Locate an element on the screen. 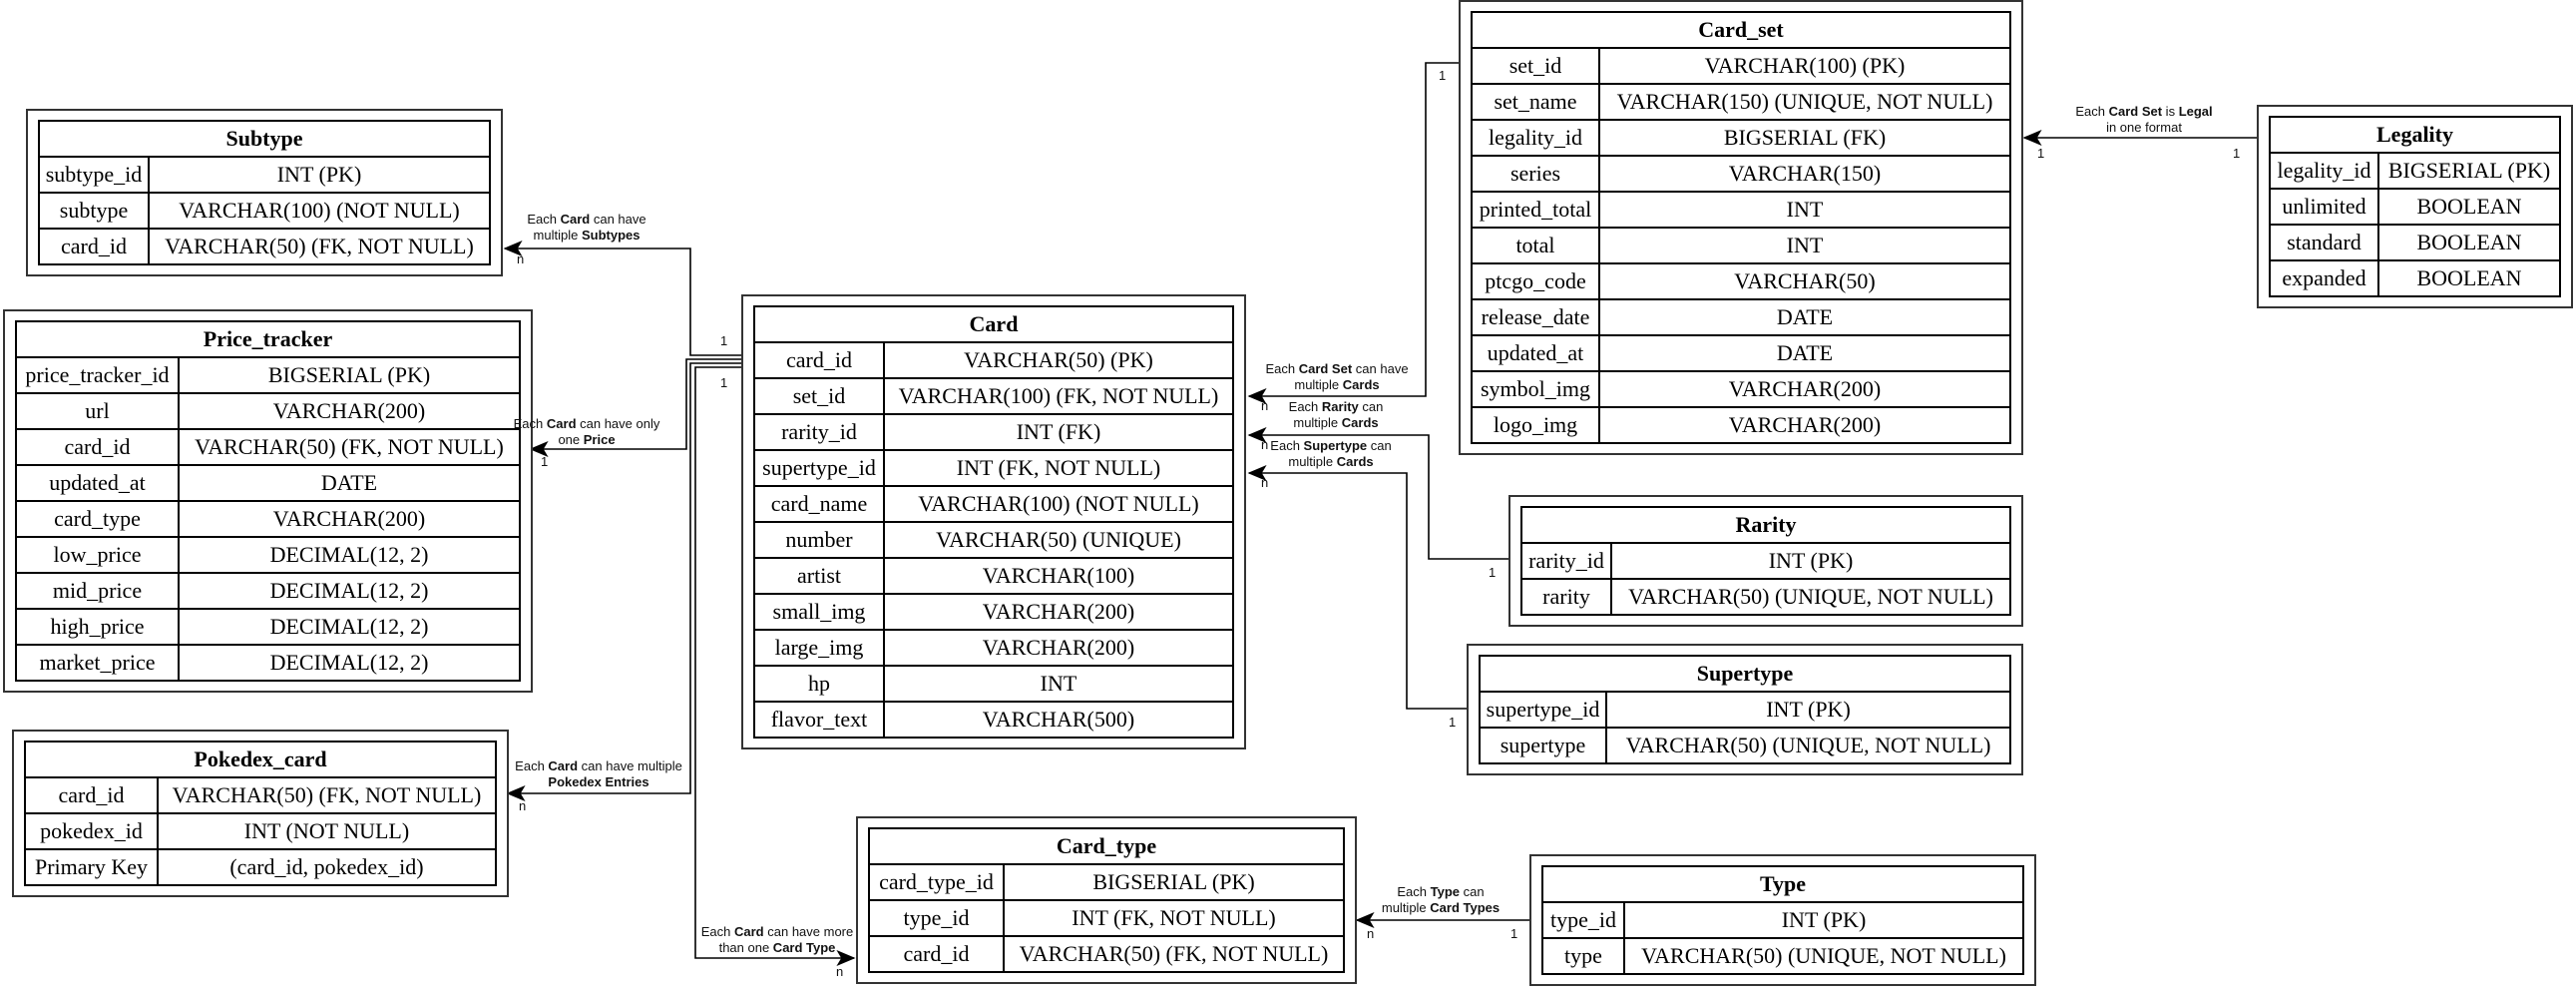 The width and height of the screenshot is (2576, 994). column-name: url is located at coordinates (97, 411).